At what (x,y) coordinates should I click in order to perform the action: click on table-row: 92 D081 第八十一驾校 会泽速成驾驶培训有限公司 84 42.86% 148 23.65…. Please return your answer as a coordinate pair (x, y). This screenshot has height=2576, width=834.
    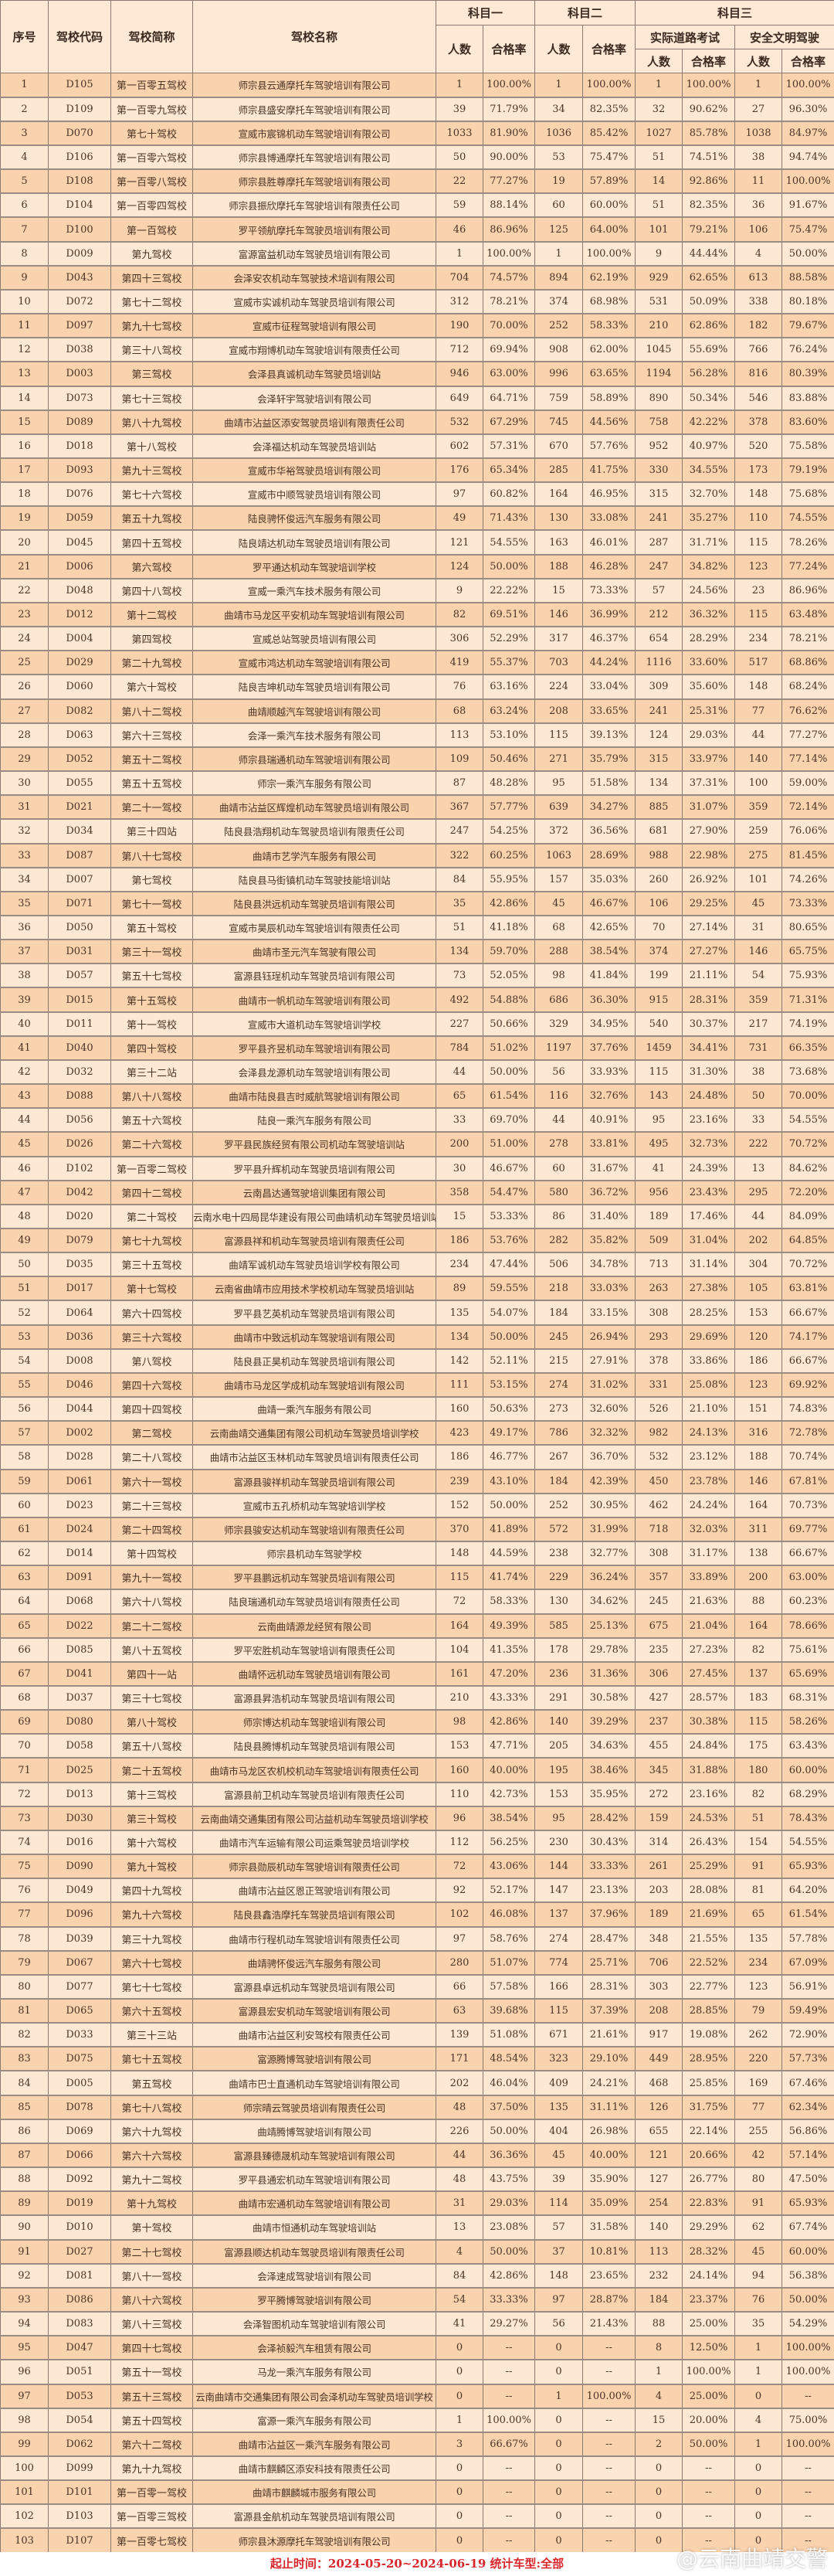
    Looking at the image, I should click on (417, 2276).